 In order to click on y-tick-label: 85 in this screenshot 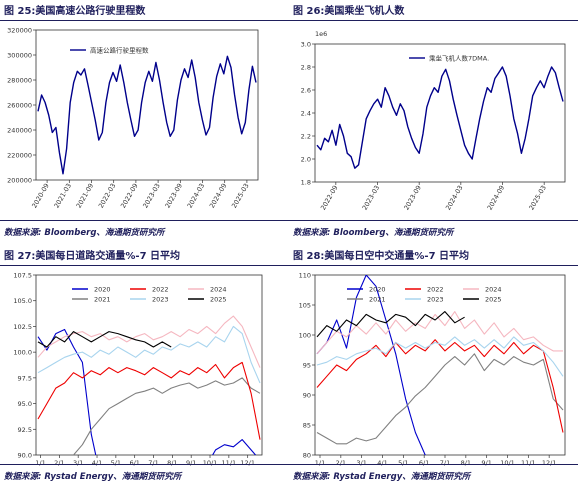, I will do `click(307, 426)`.